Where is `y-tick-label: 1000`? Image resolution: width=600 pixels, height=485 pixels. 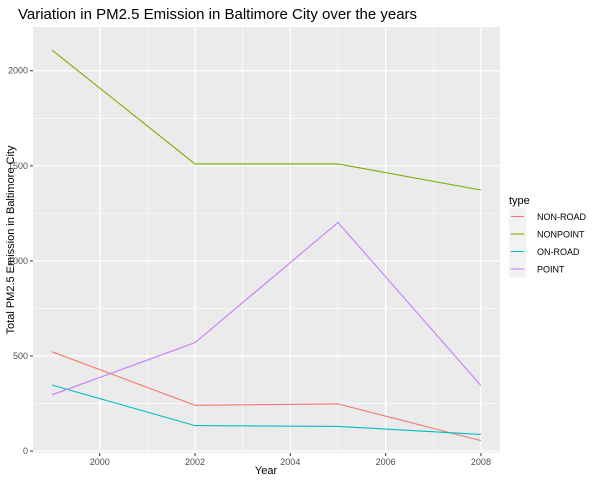 y-tick-label: 1000 is located at coordinates (18, 261).